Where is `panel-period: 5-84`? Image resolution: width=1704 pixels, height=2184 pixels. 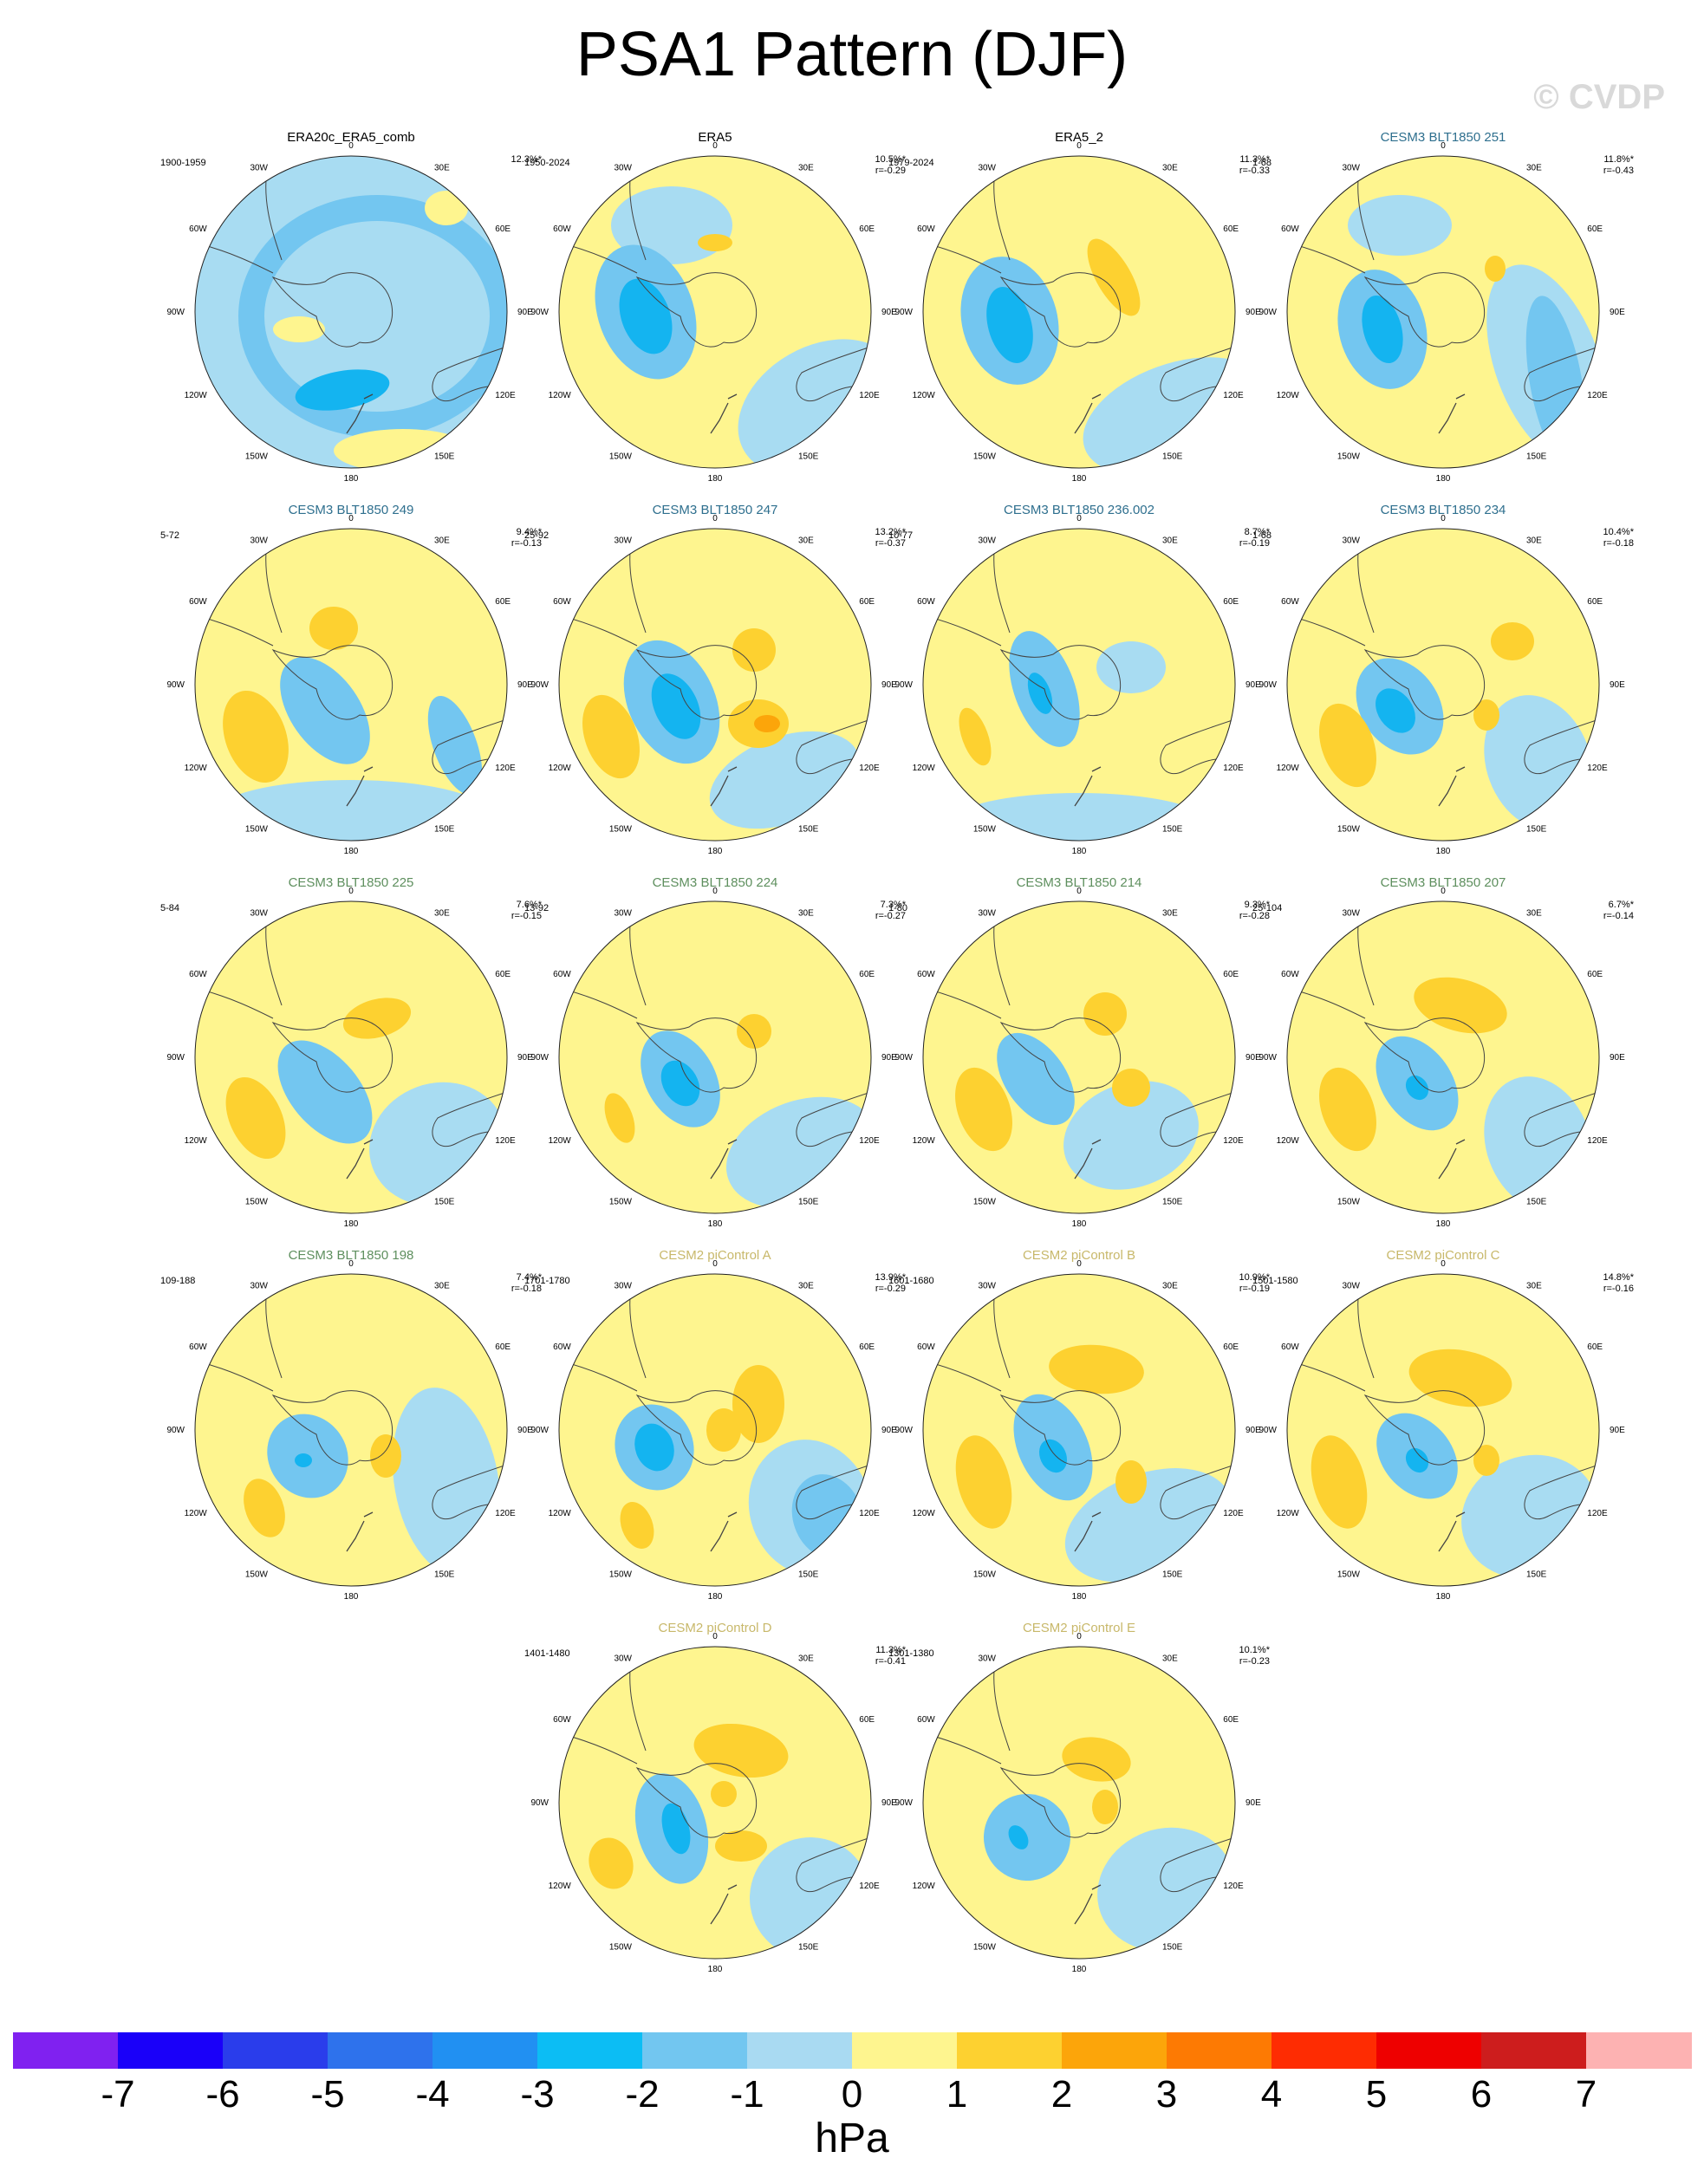
panel-period: 5-84 is located at coordinates (170, 908).